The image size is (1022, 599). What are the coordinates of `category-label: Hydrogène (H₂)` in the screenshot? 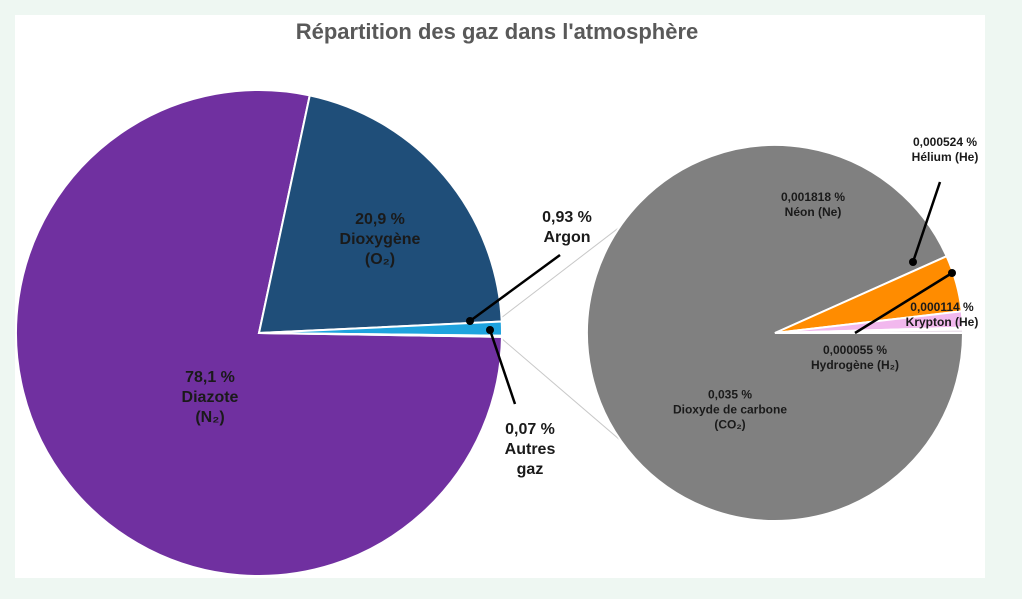 It's located at (854, 365).